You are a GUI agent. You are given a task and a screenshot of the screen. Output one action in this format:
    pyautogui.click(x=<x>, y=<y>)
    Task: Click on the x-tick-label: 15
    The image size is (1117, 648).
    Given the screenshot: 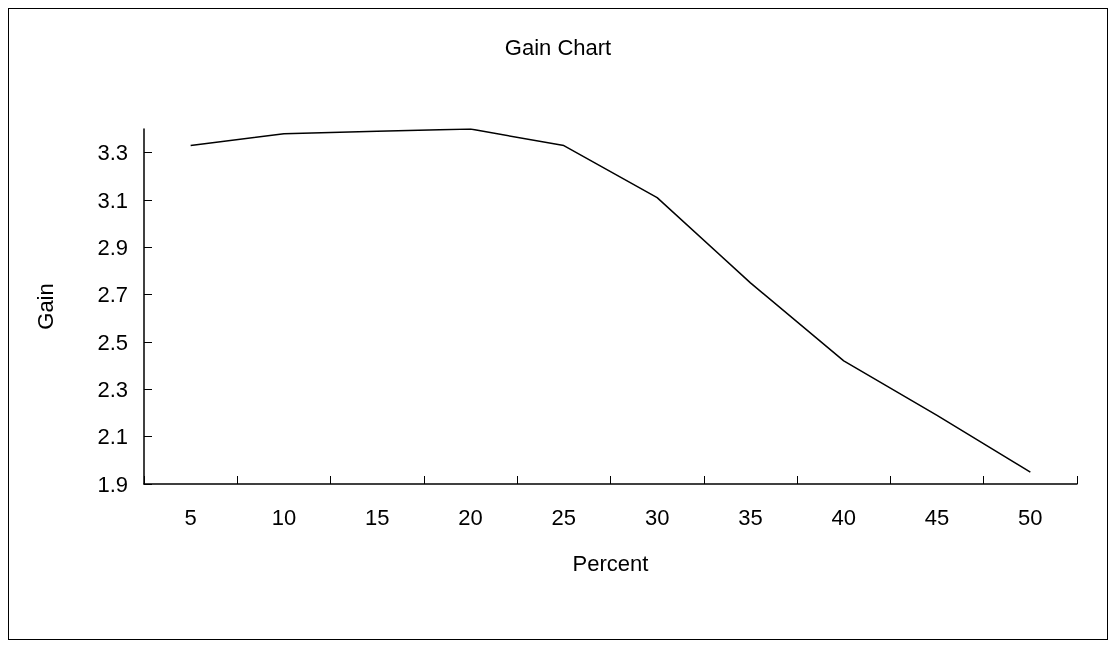 What is the action you would take?
    pyautogui.click(x=377, y=517)
    